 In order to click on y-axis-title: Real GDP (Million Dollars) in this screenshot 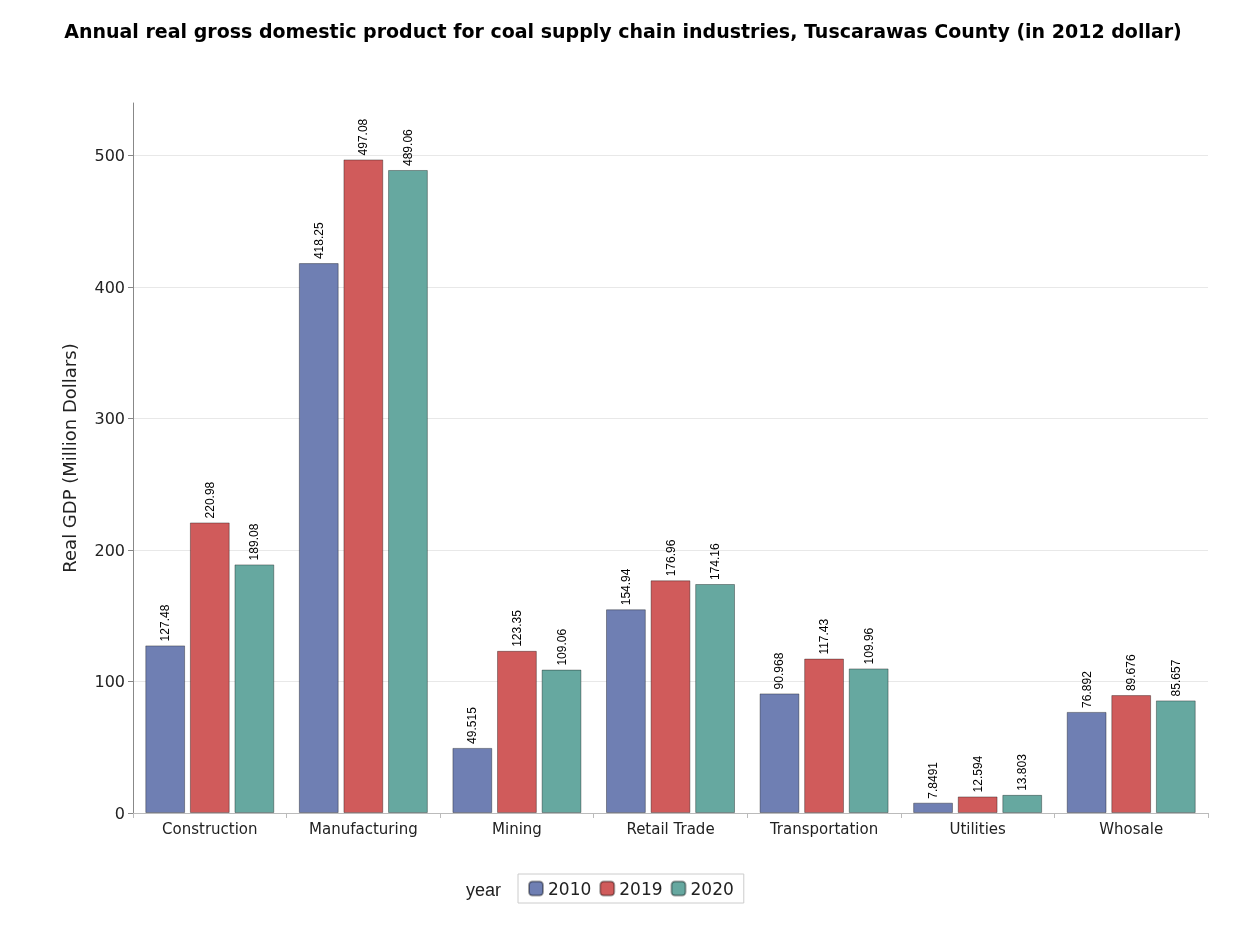, I will do `click(69, 458)`.